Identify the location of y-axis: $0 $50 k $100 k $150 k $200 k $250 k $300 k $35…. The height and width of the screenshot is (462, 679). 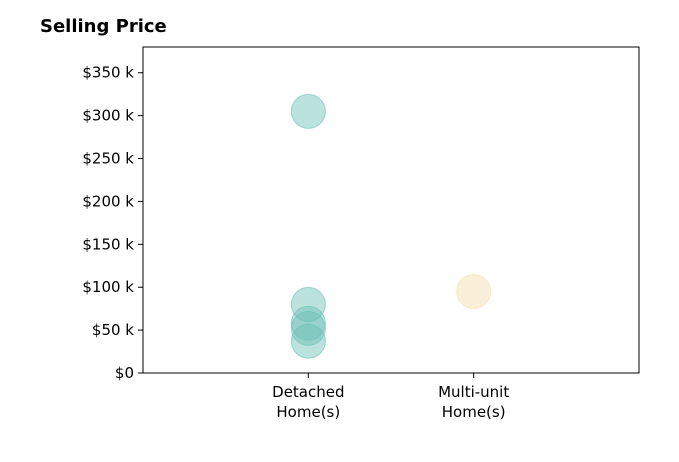
(112, 223).